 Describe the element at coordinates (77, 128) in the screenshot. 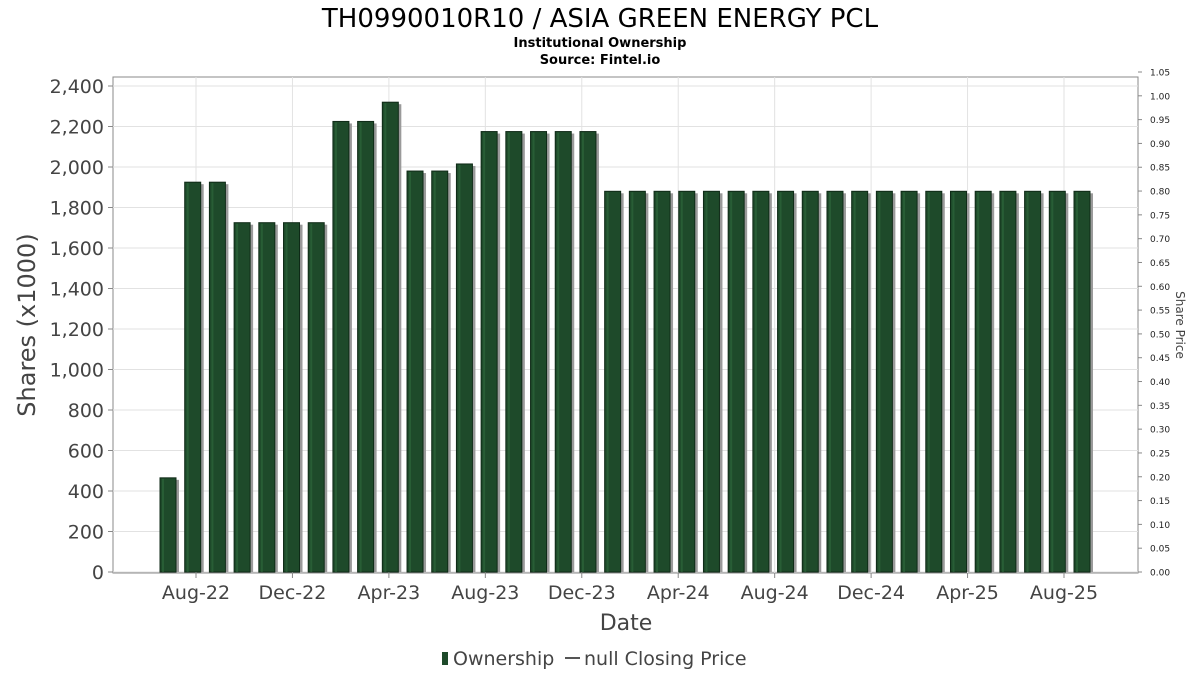

I see `y-tick-label: 2,200` at that location.